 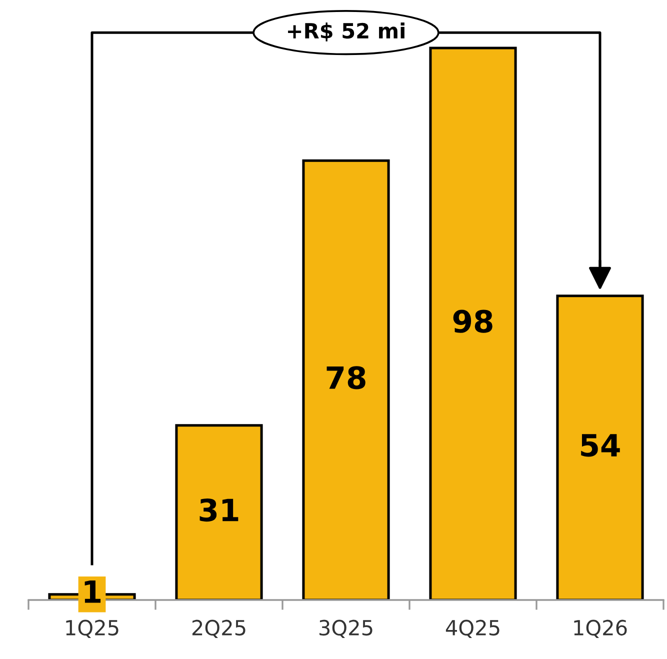 I want to click on data-label: 1, so click(x=92, y=591).